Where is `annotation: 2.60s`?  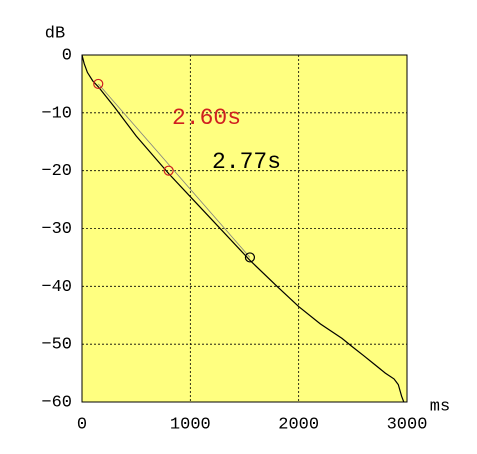
annotation: 2.60s is located at coordinates (206, 118).